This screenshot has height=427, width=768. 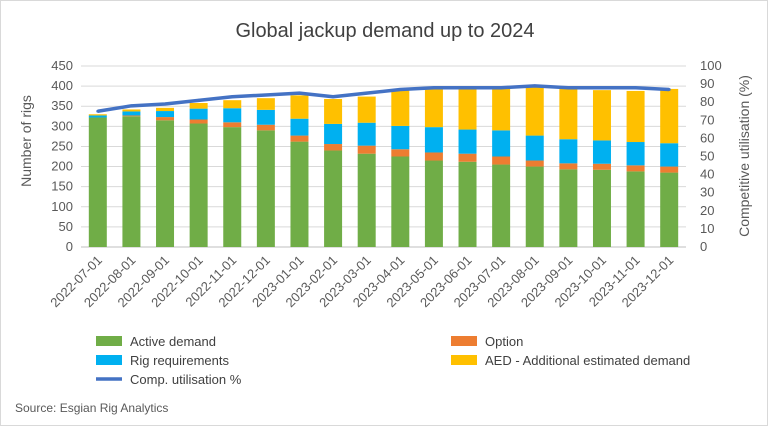 What do you see at coordinates (707, 192) in the screenshot?
I see `y2-tick-label: 30` at bounding box center [707, 192].